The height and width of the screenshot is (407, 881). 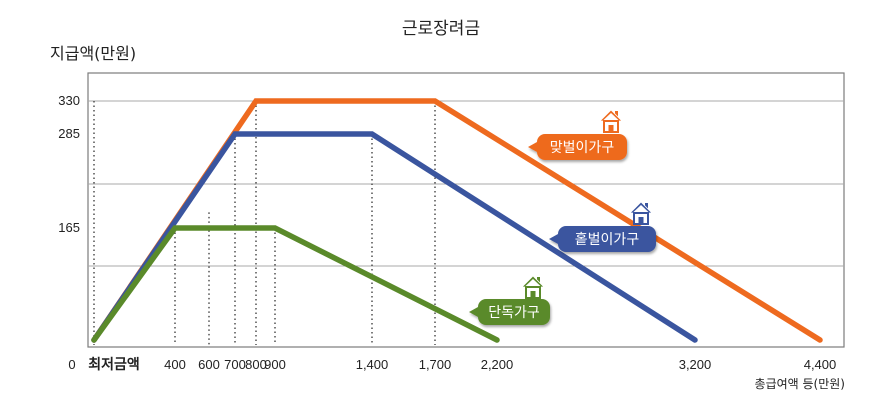 I want to click on x-tick-label: 3,200, so click(x=695, y=364).